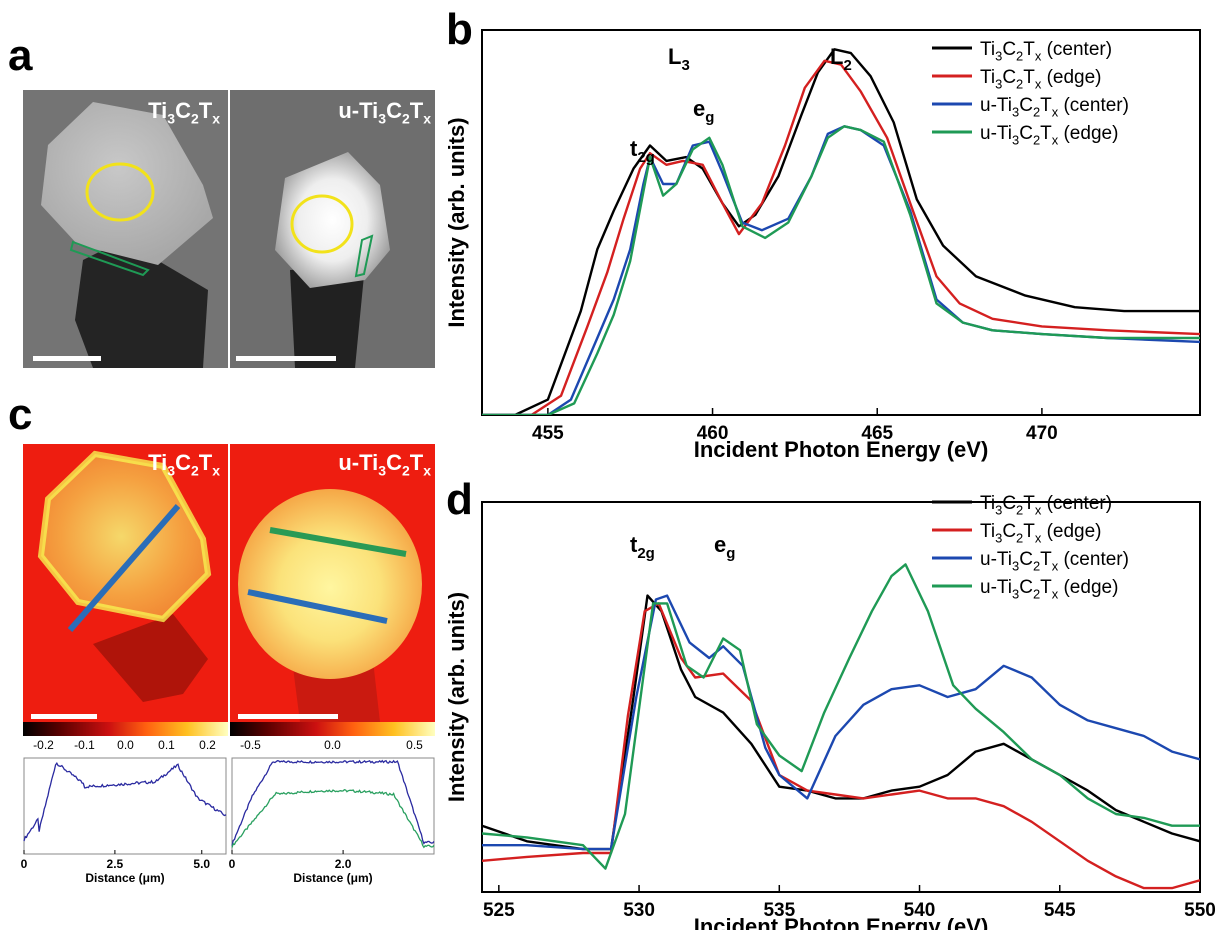 Image resolution: width=1220 pixels, height=930 pixels. What do you see at coordinates (414, 745) in the screenshot?
I see `colorbar-tick-label: 0.5` at bounding box center [414, 745].